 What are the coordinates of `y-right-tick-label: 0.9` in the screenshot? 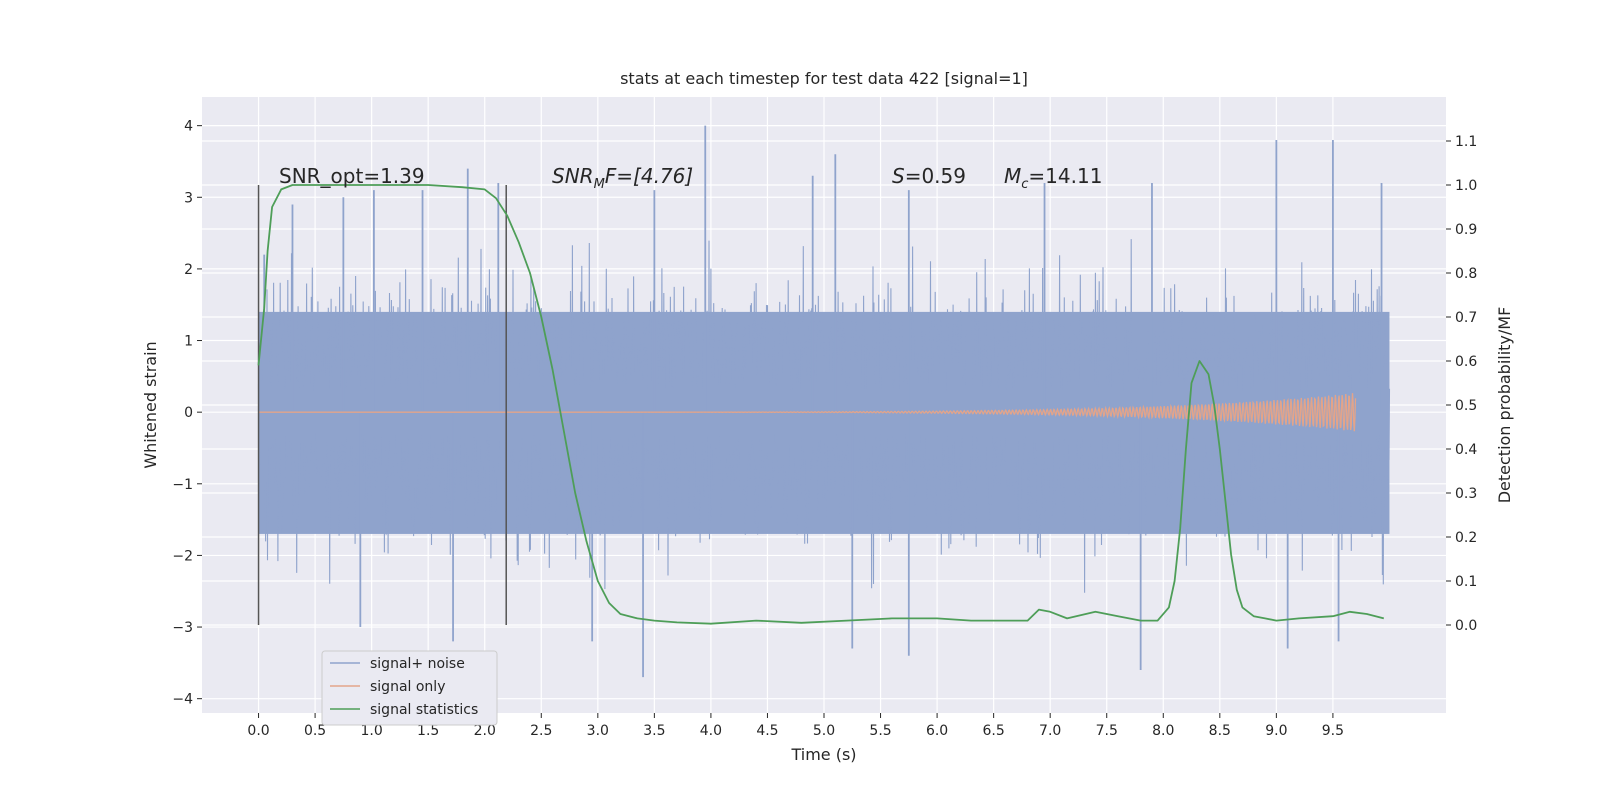 It's located at (1466, 230).